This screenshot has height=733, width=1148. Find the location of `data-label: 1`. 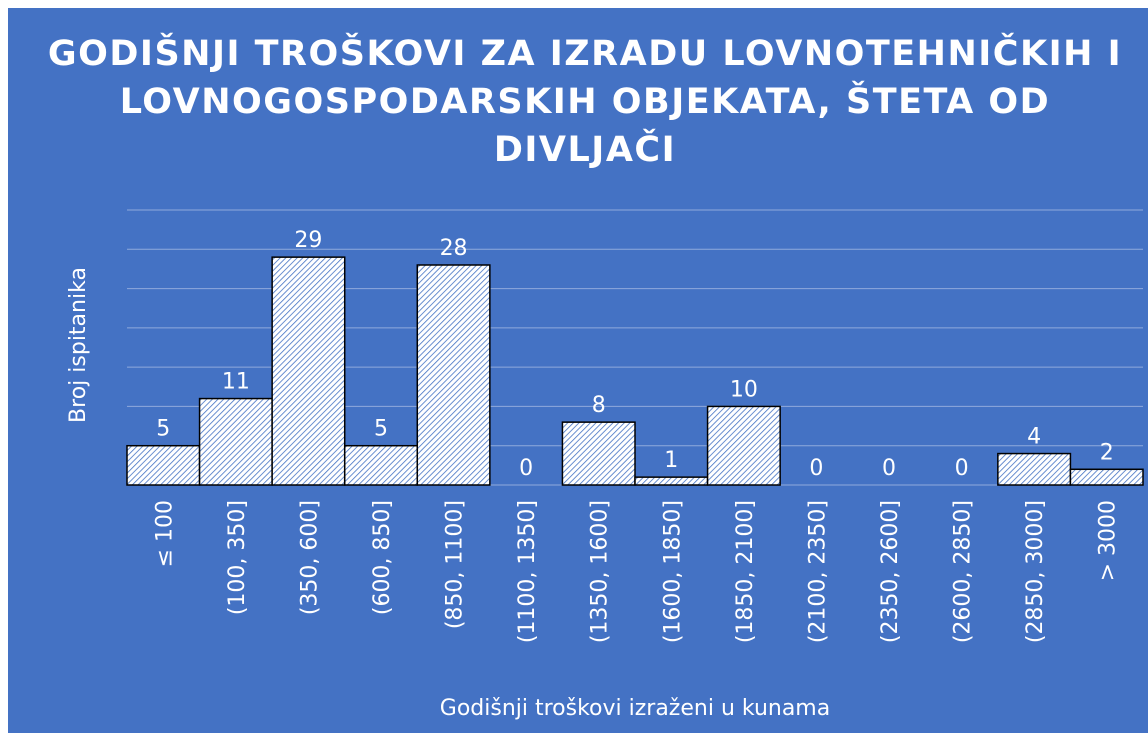

data-label: 1 is located at coordinates (671, 460).